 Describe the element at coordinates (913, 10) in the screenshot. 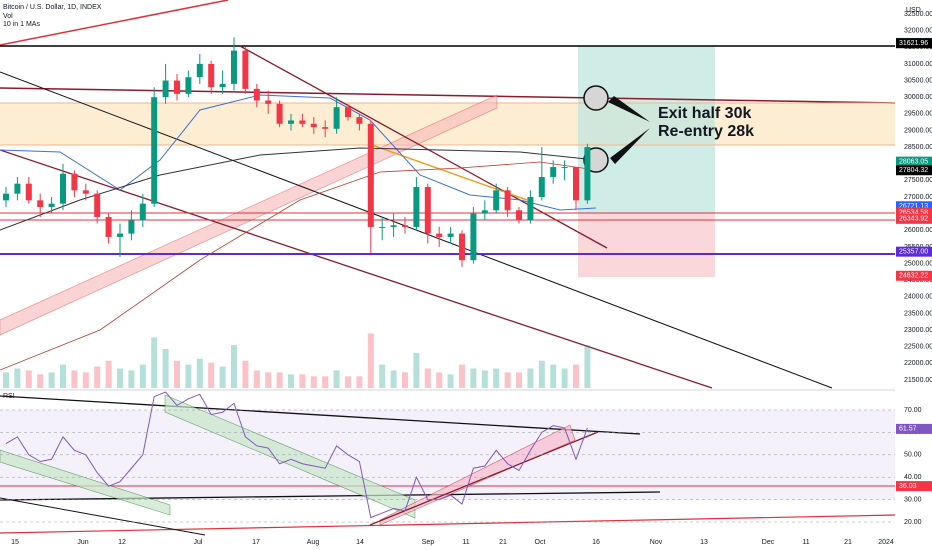

I see `currency: USD` at that location.